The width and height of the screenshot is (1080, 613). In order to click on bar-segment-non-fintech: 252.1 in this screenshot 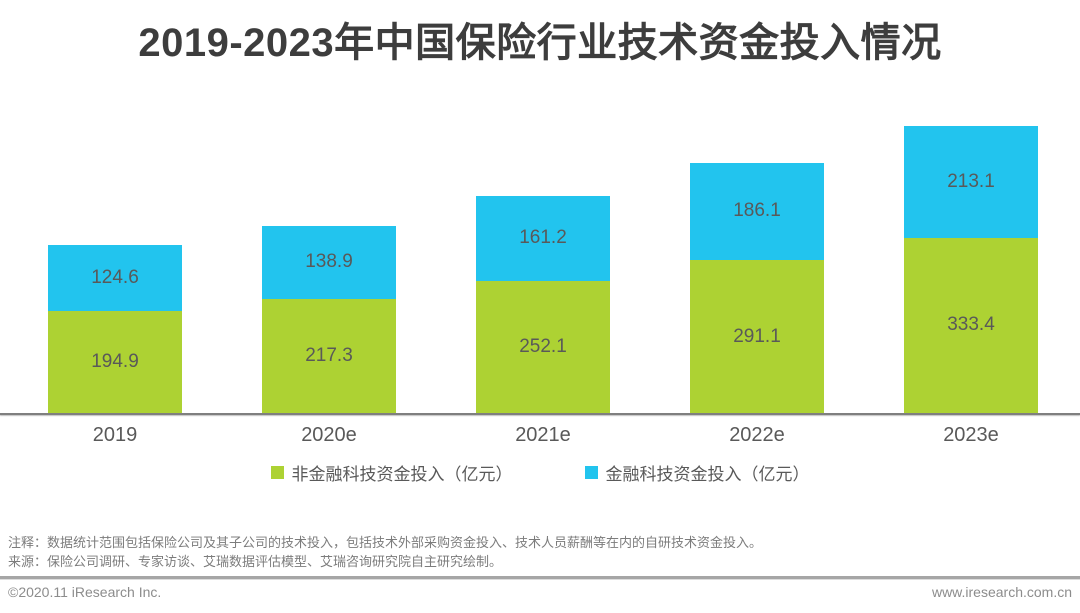, I will do `click(543, 346)`.